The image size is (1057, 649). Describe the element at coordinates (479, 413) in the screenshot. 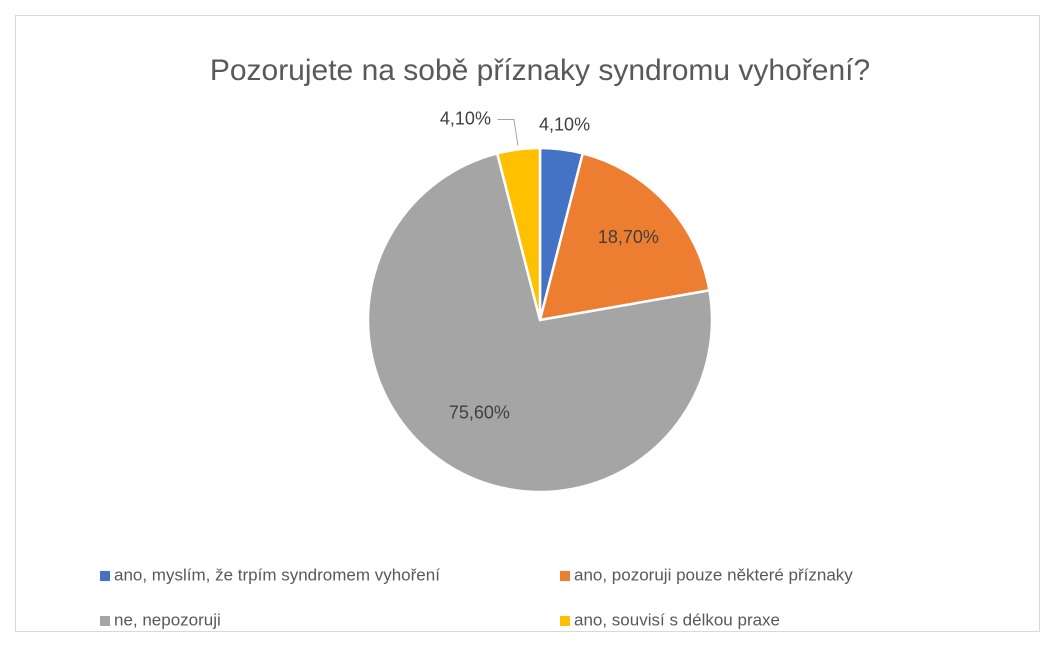

I see `data-label: 75,60%` at that location.